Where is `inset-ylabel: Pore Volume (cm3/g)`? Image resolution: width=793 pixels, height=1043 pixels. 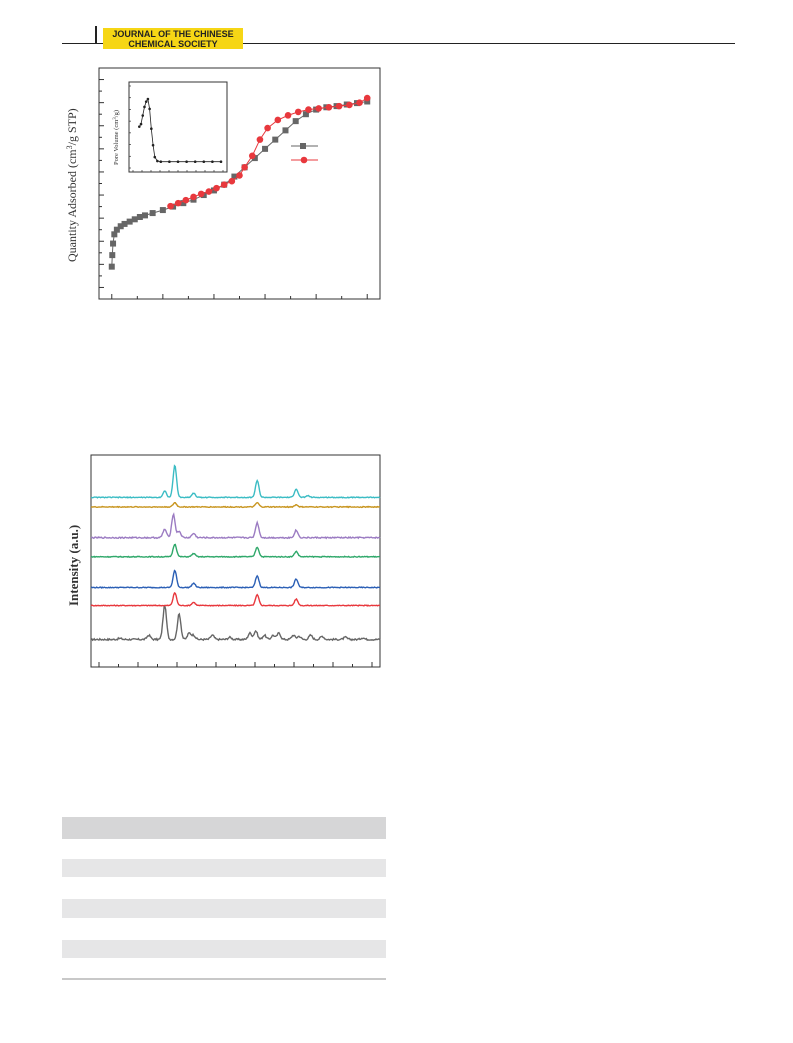
inset-ylabel: Pore Volume (cm3/g) is located at coordinates (116, 137).